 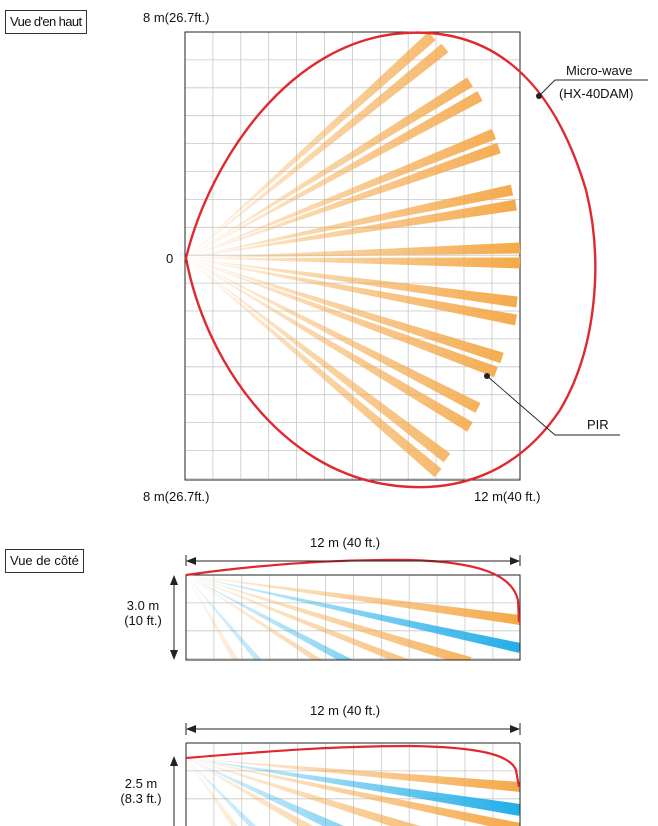 What do you see at coordinates (599, 70) in the screenshot?
I see `microwave-label: Micro-wave` at bounding box center [599, 70].